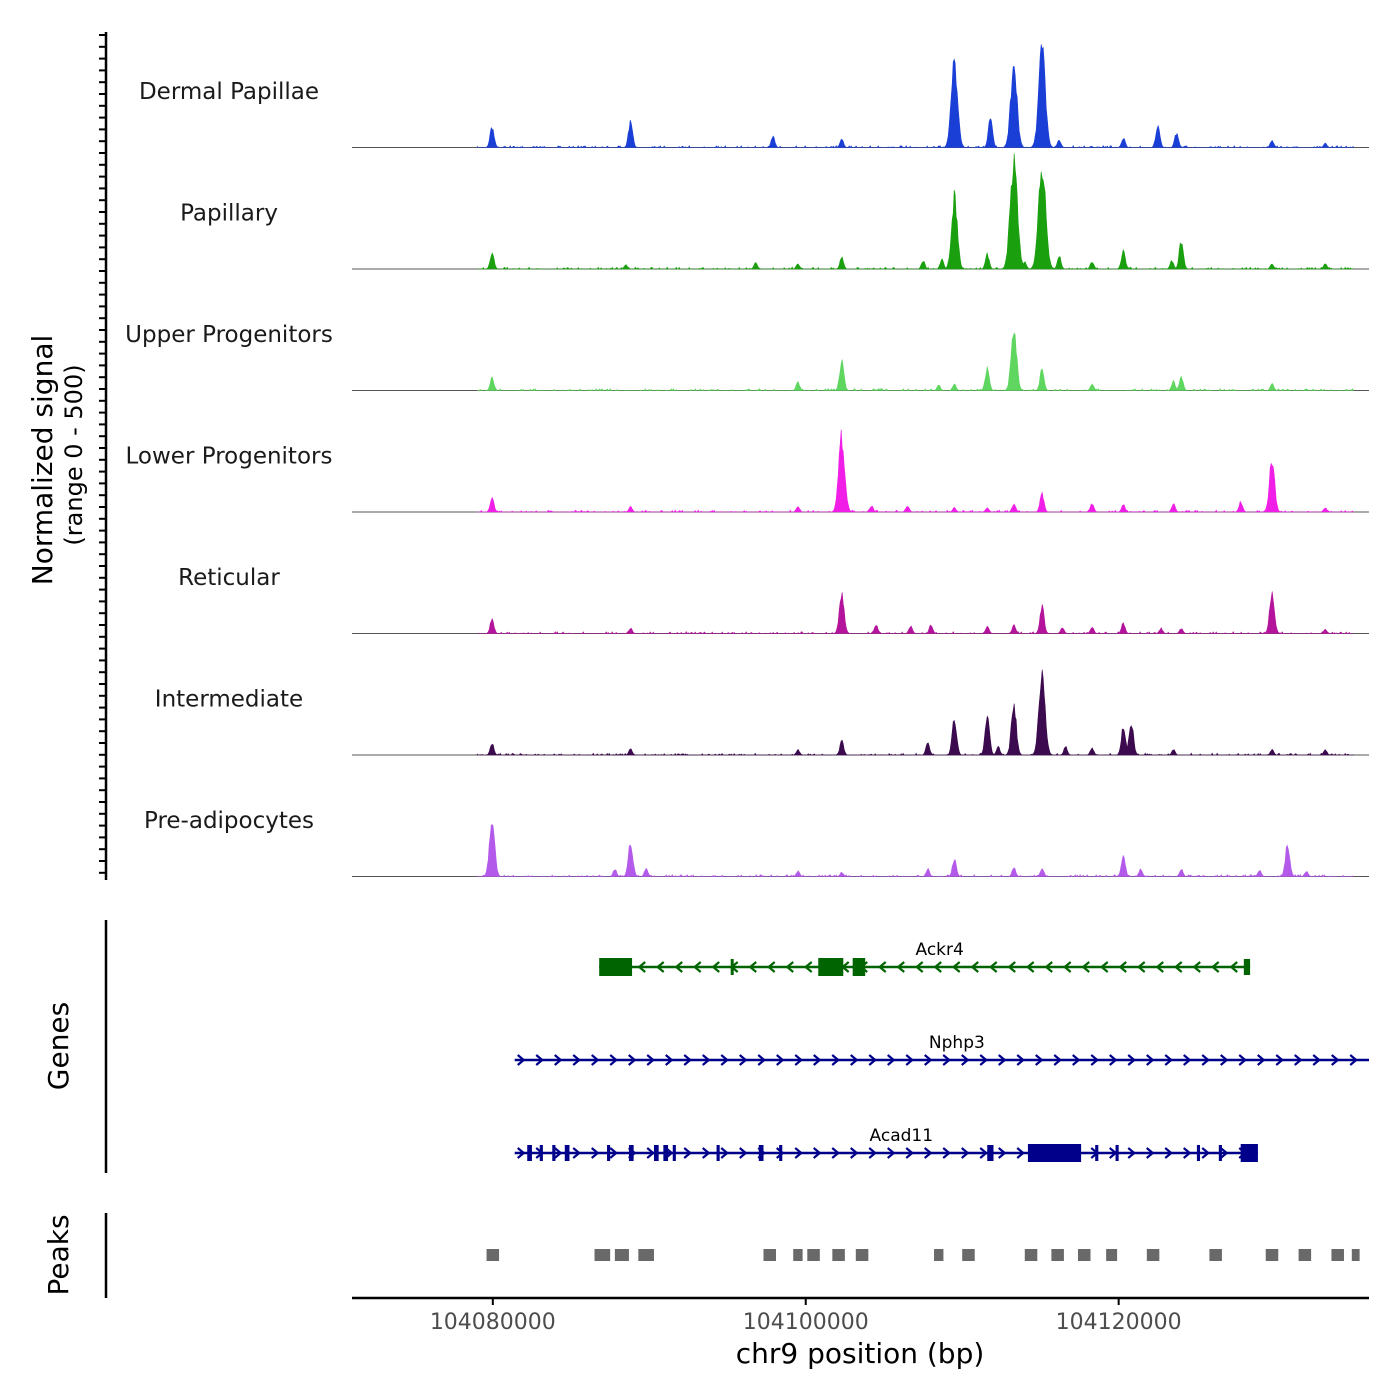 This screenshot has width=1400, height=1400. I want to click on x-tick-label: 104120000, so click(1119, 1322).